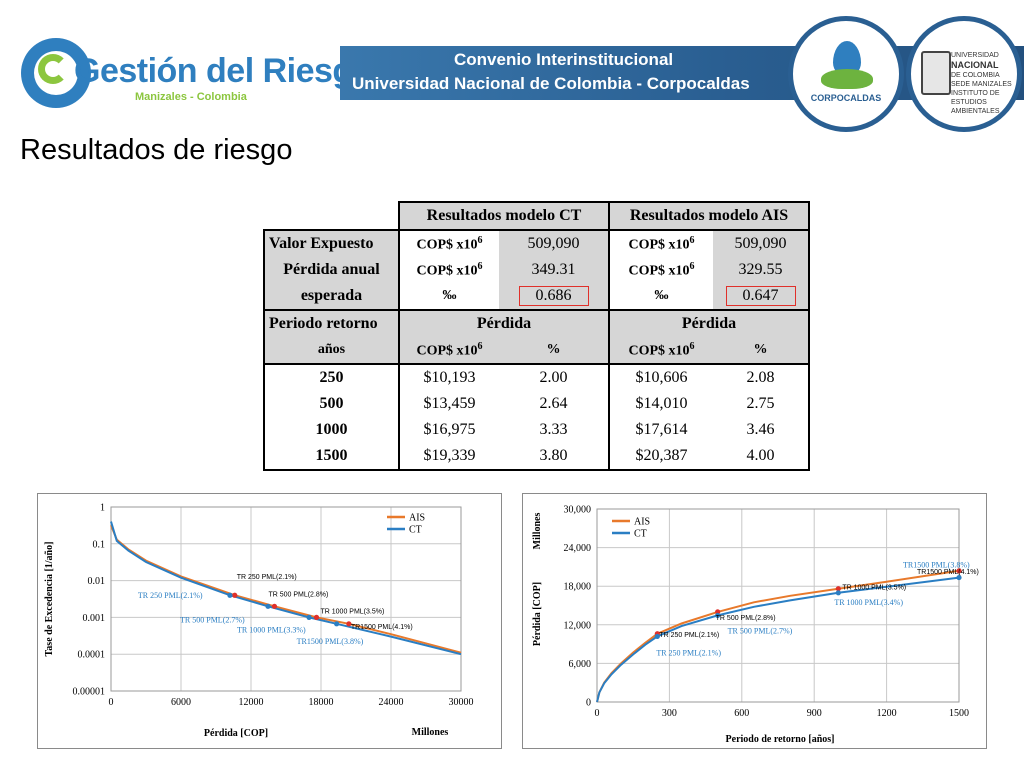  What do you see at coordinates (761, 377) in the screenshot?
I see `ais-pct: 2.08` at bounding box center [761, 377].